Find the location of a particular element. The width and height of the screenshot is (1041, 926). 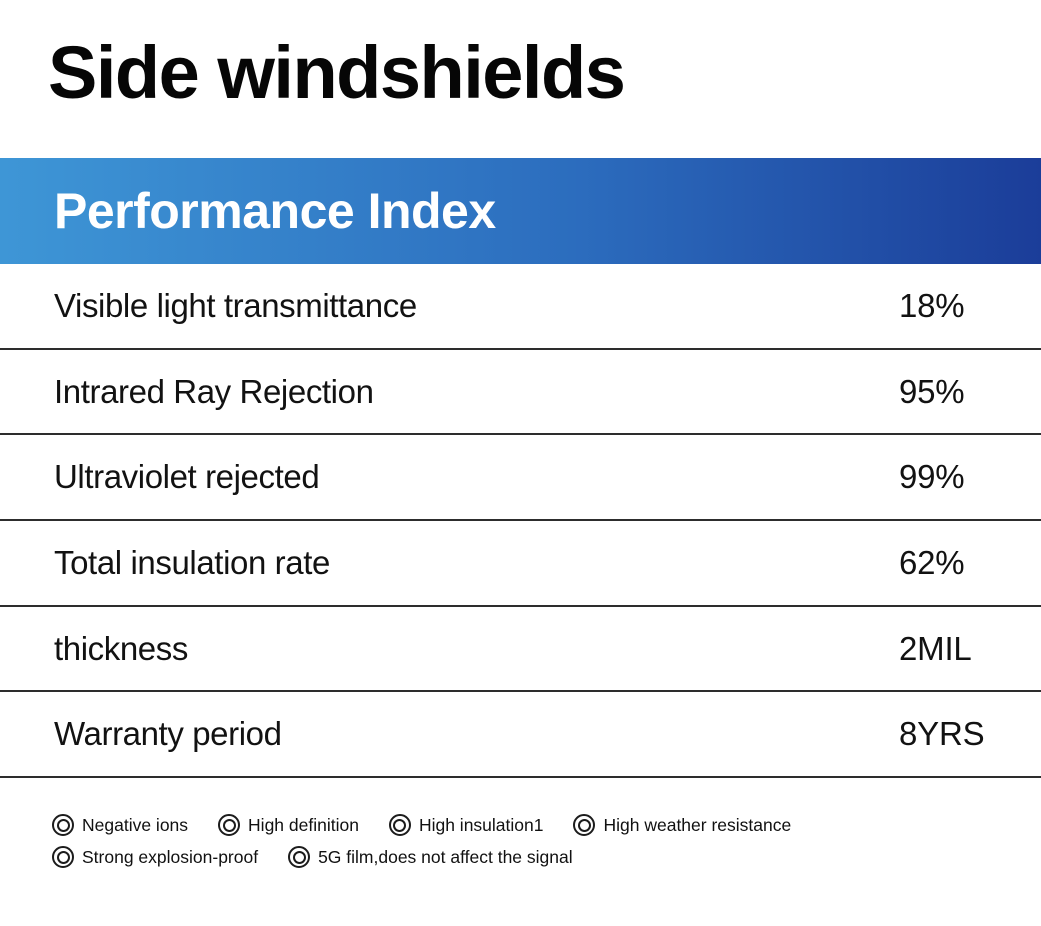

row-label: Visible light transmittance is located at coordinates (235, 305).